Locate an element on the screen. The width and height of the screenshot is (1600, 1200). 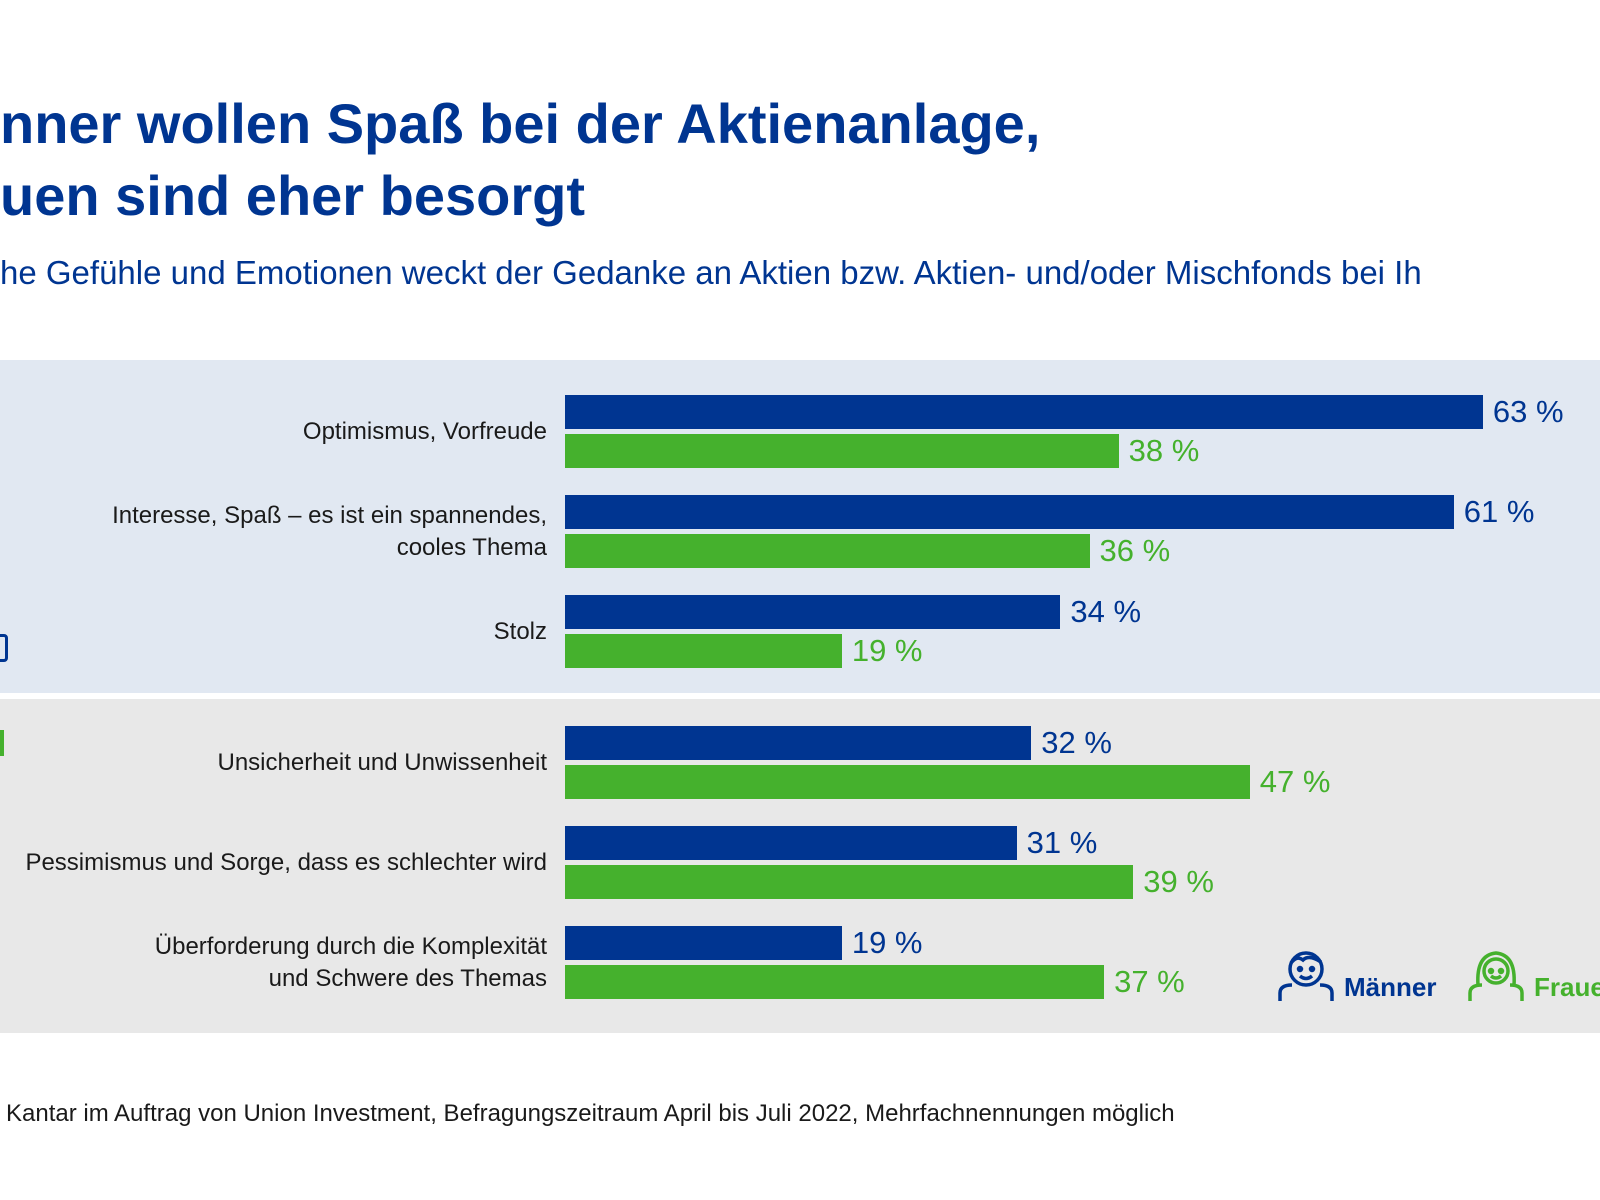
category-label-line: Überforderung durch die Komplexität is located at coordinates (350, 946).